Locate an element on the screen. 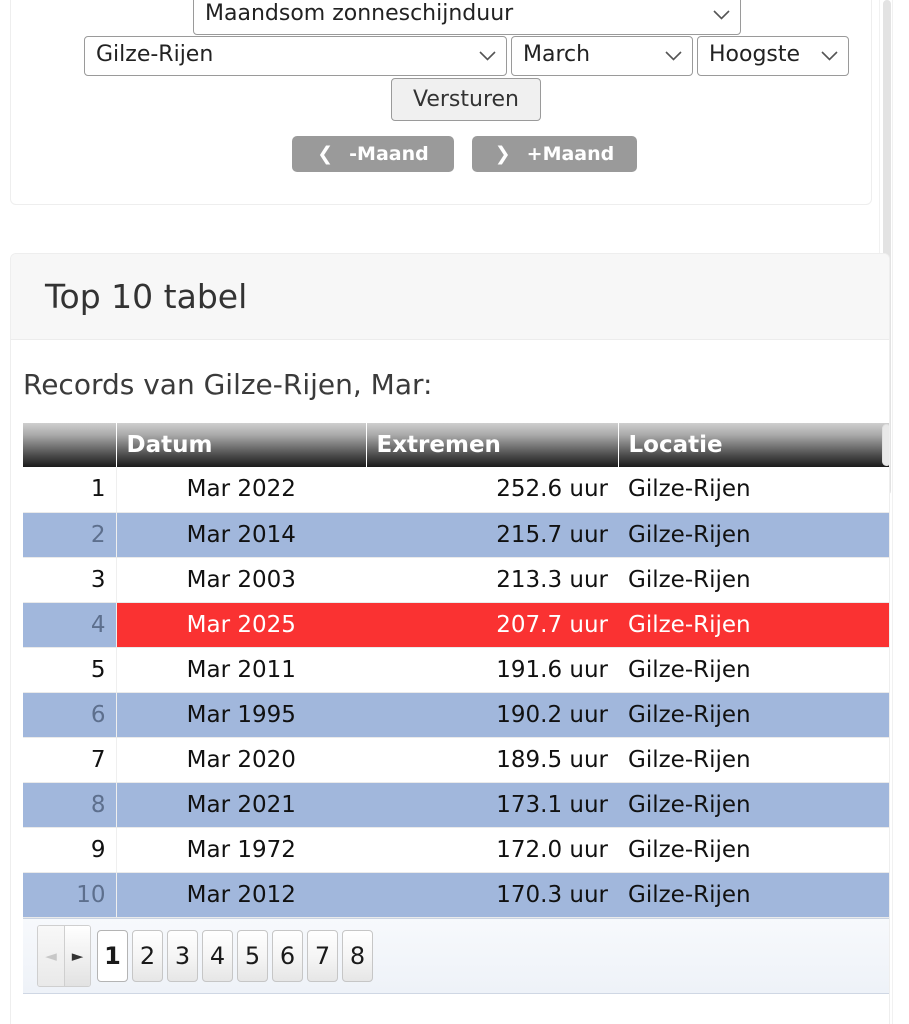  records-header-row: Datum Extremen Locatie is located at coordinates (456, 445).